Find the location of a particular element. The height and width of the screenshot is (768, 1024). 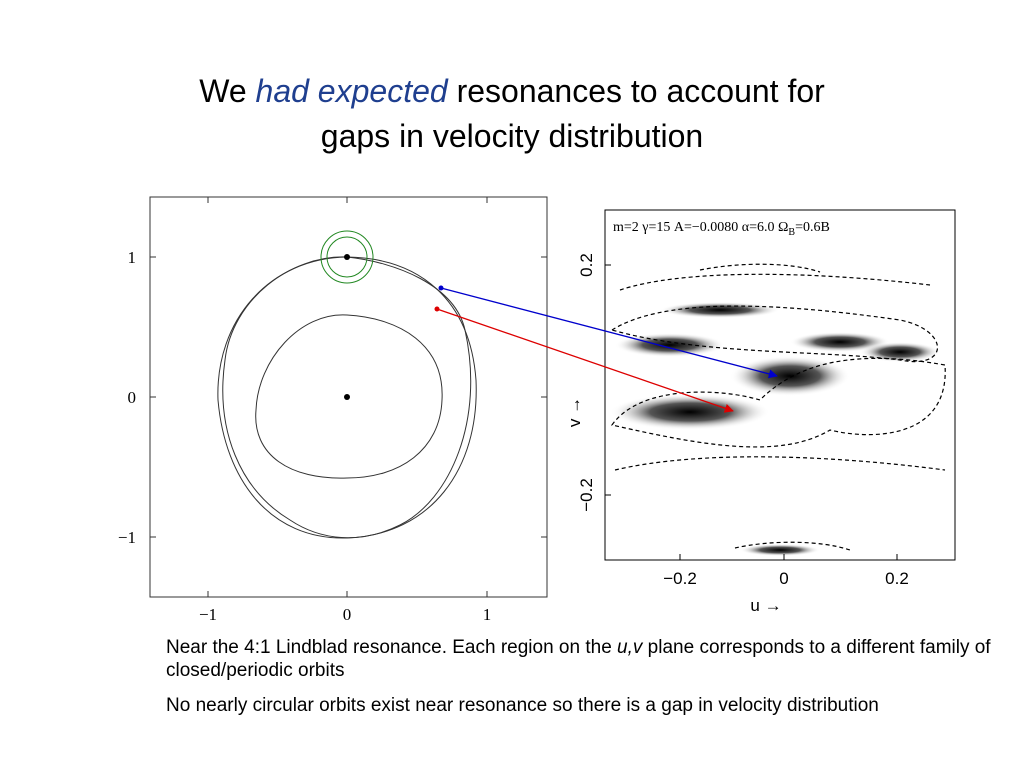

x-tick-label: 0.2 is located at coordinates (897, 578).